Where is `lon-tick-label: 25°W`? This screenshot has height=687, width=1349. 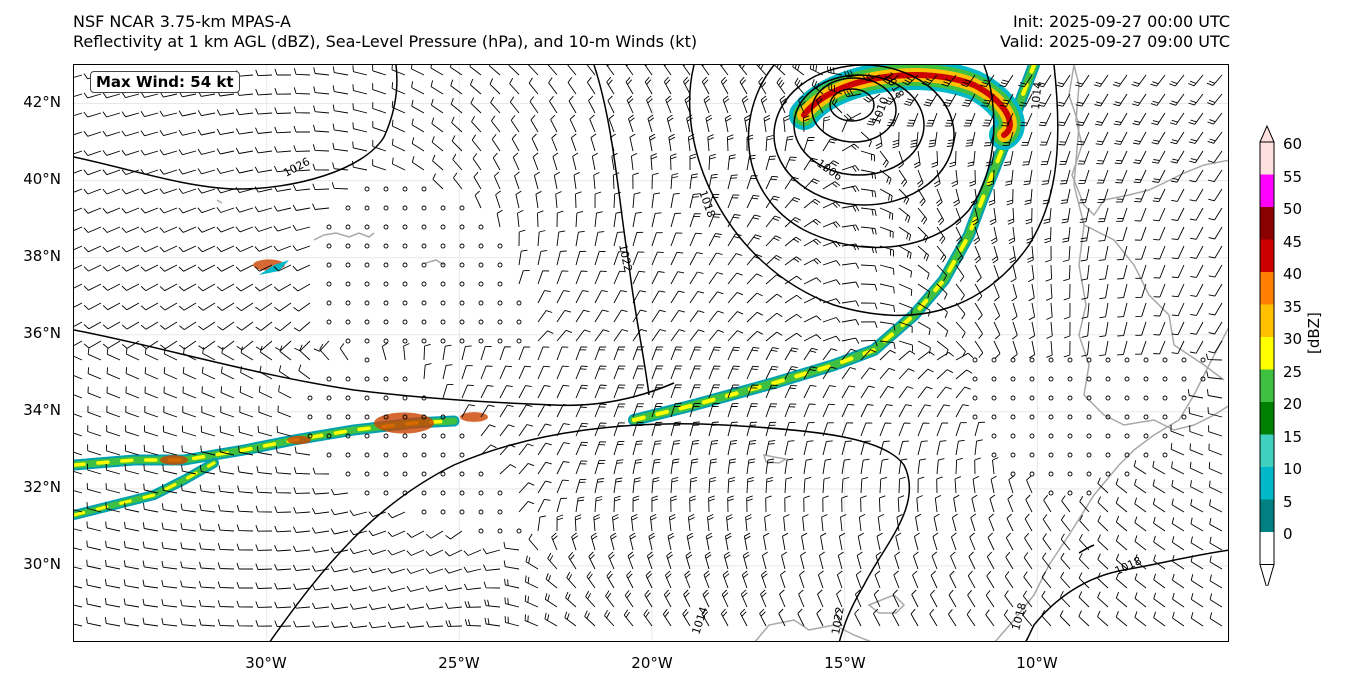
lon-tick-label: 25°W is located at coordinates (459, 663).